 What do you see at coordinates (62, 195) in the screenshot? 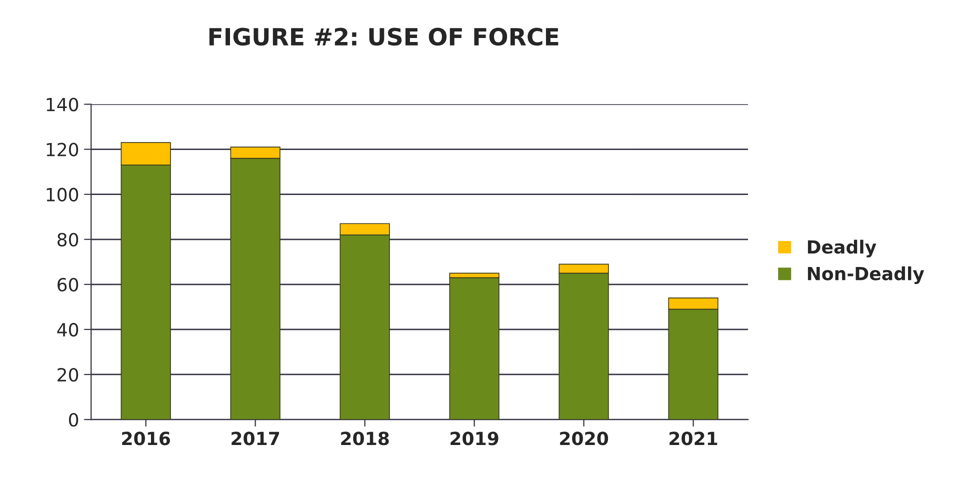
I see `y-tick-label: 100` at bounding box center [62, 195].